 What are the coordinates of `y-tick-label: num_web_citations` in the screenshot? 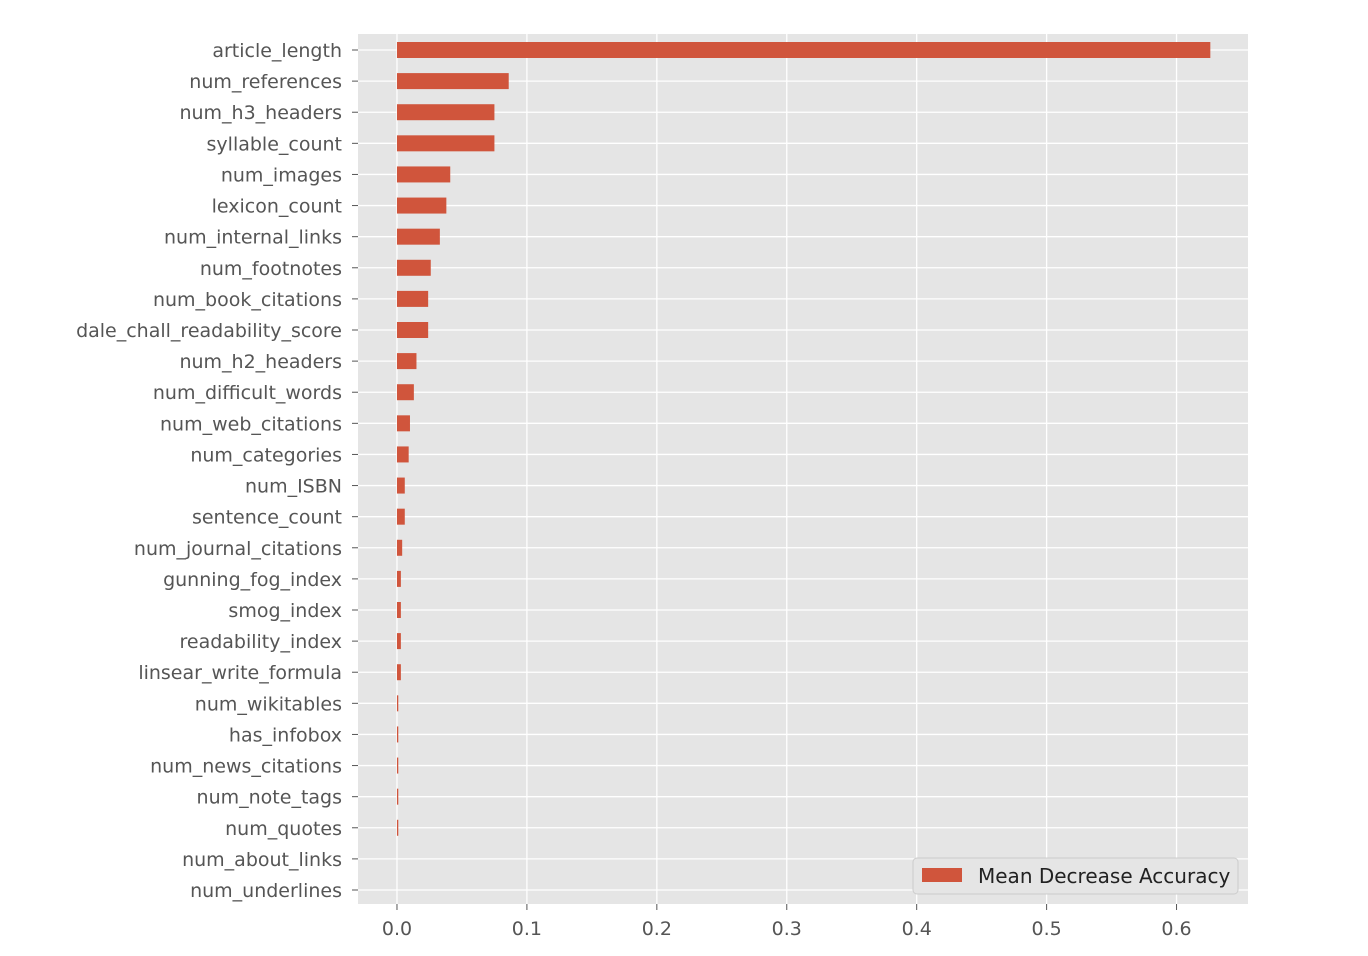 It's located at (251, 424).